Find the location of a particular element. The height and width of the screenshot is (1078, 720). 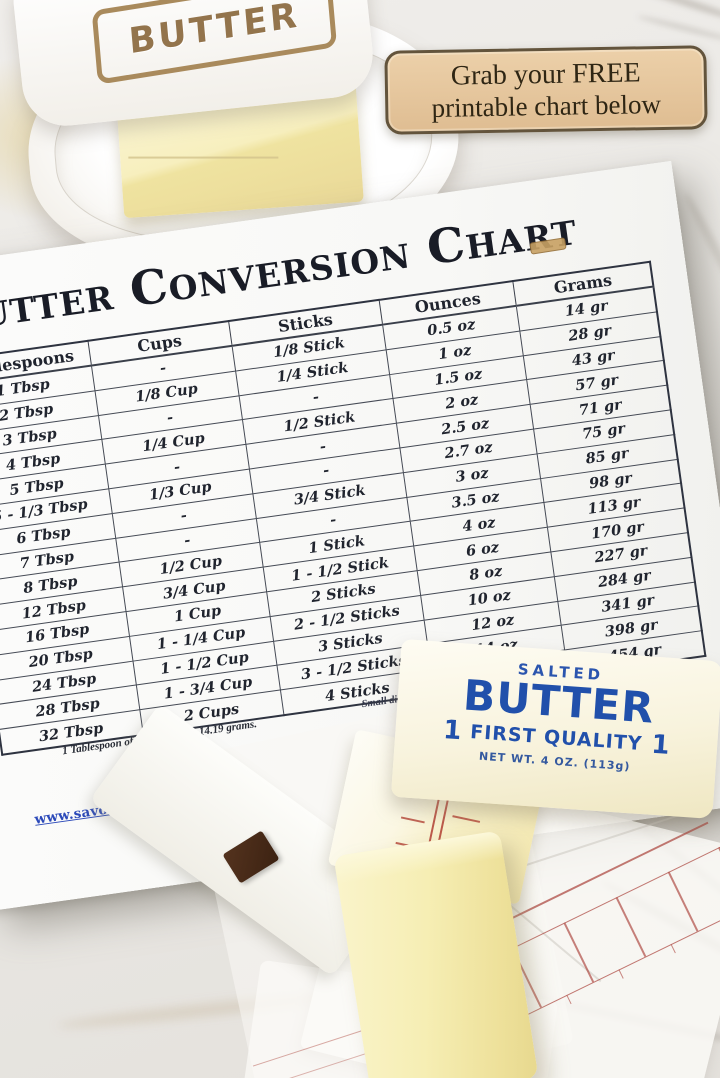

butter-dish-label: BUTTER is located at coordinates (214, 31).